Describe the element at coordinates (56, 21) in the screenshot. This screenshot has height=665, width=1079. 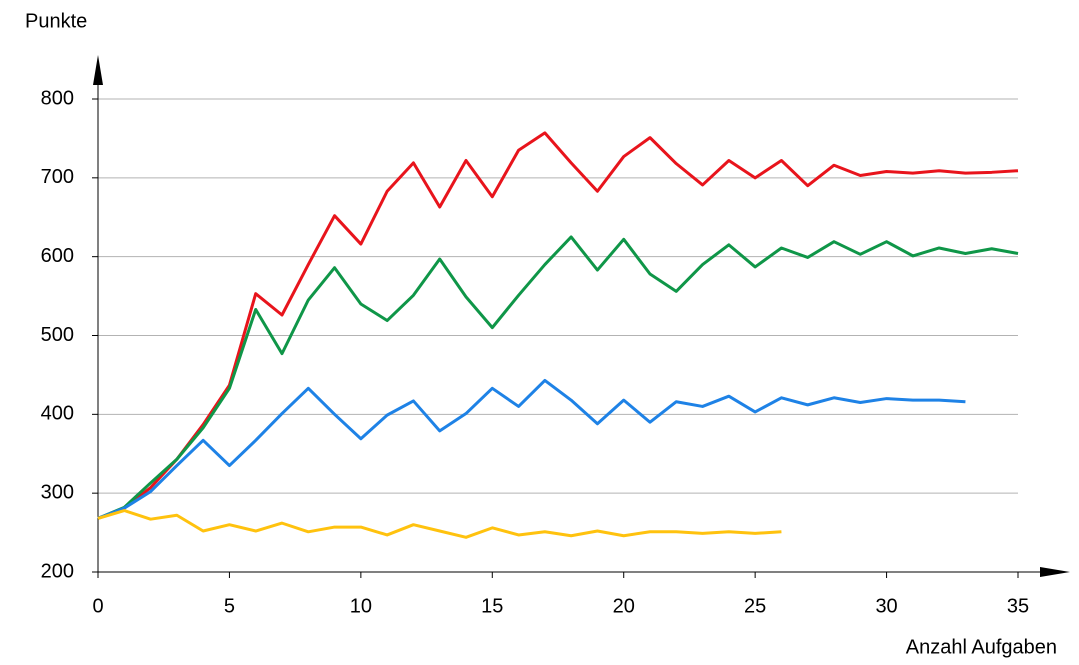
I see `y-axis-label: Punkte` at that location.